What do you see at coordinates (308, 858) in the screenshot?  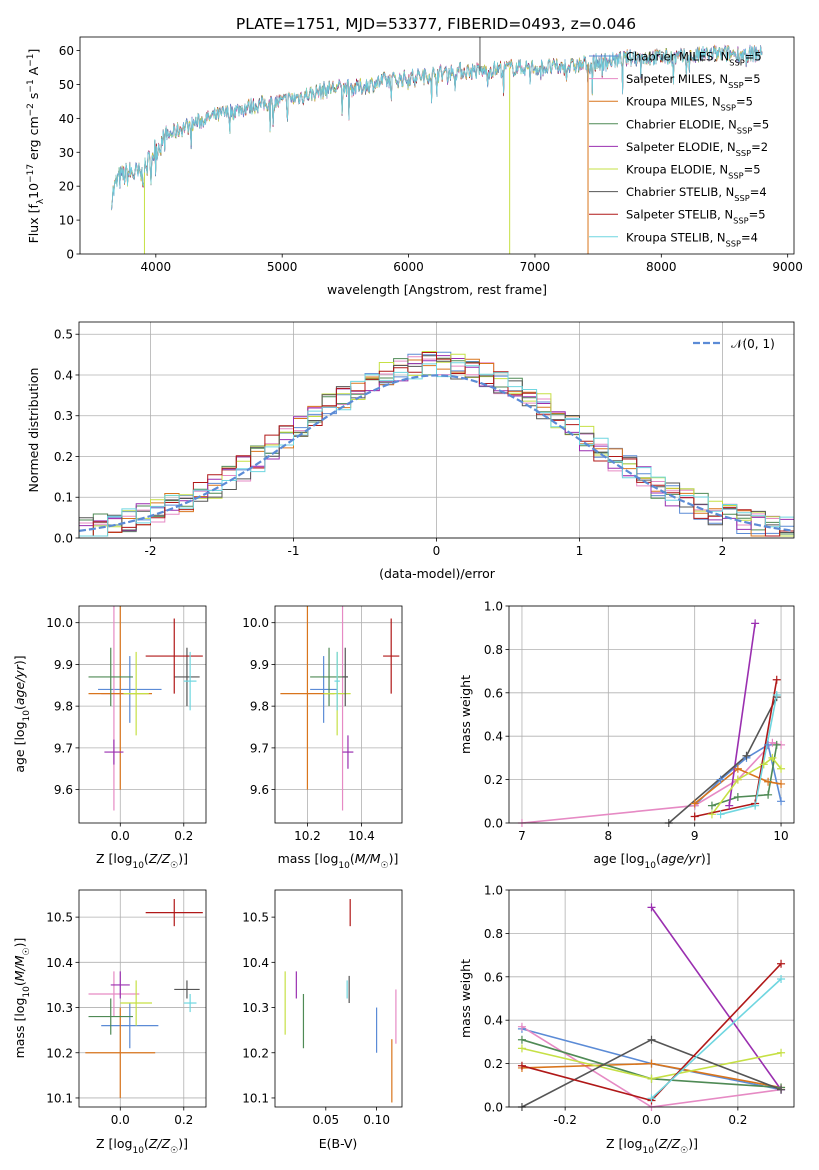 I see `label-part: mass [log` at bounding box center [308, 858].